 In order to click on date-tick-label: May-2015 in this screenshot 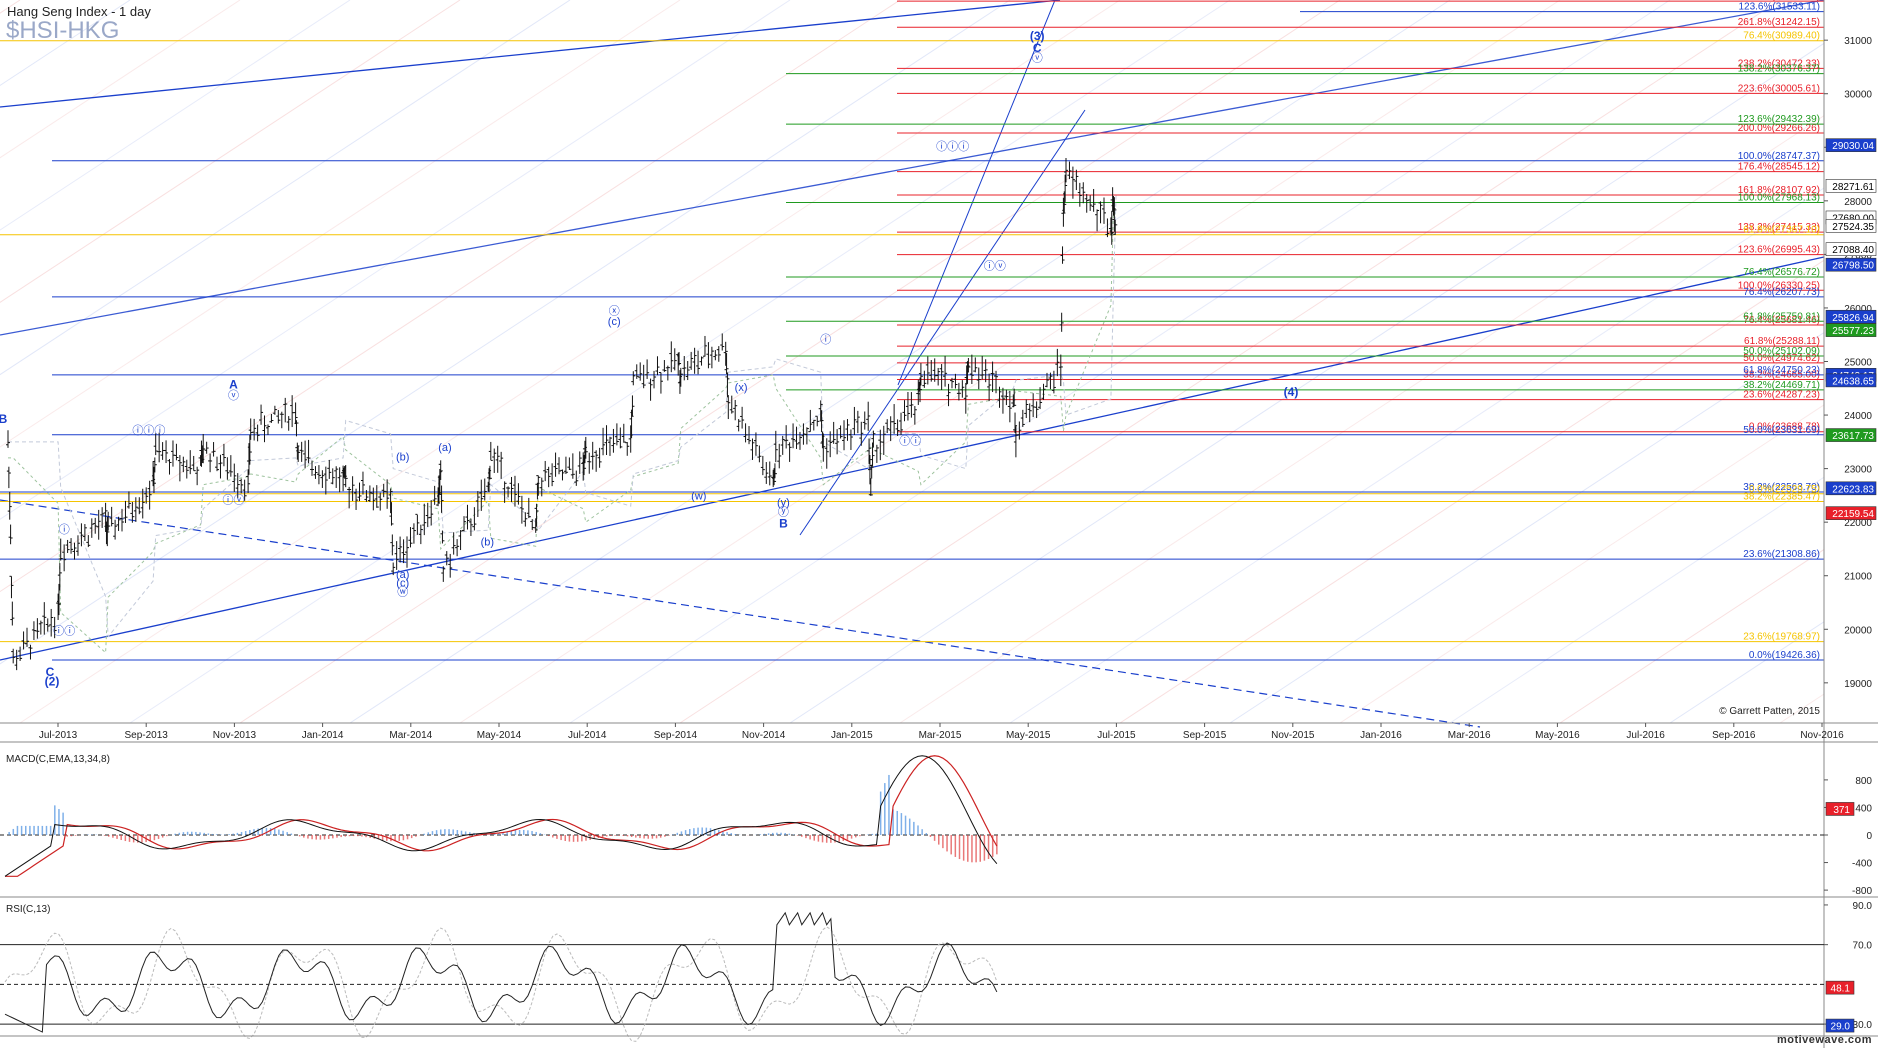, I will do `click(1028, 735)`.